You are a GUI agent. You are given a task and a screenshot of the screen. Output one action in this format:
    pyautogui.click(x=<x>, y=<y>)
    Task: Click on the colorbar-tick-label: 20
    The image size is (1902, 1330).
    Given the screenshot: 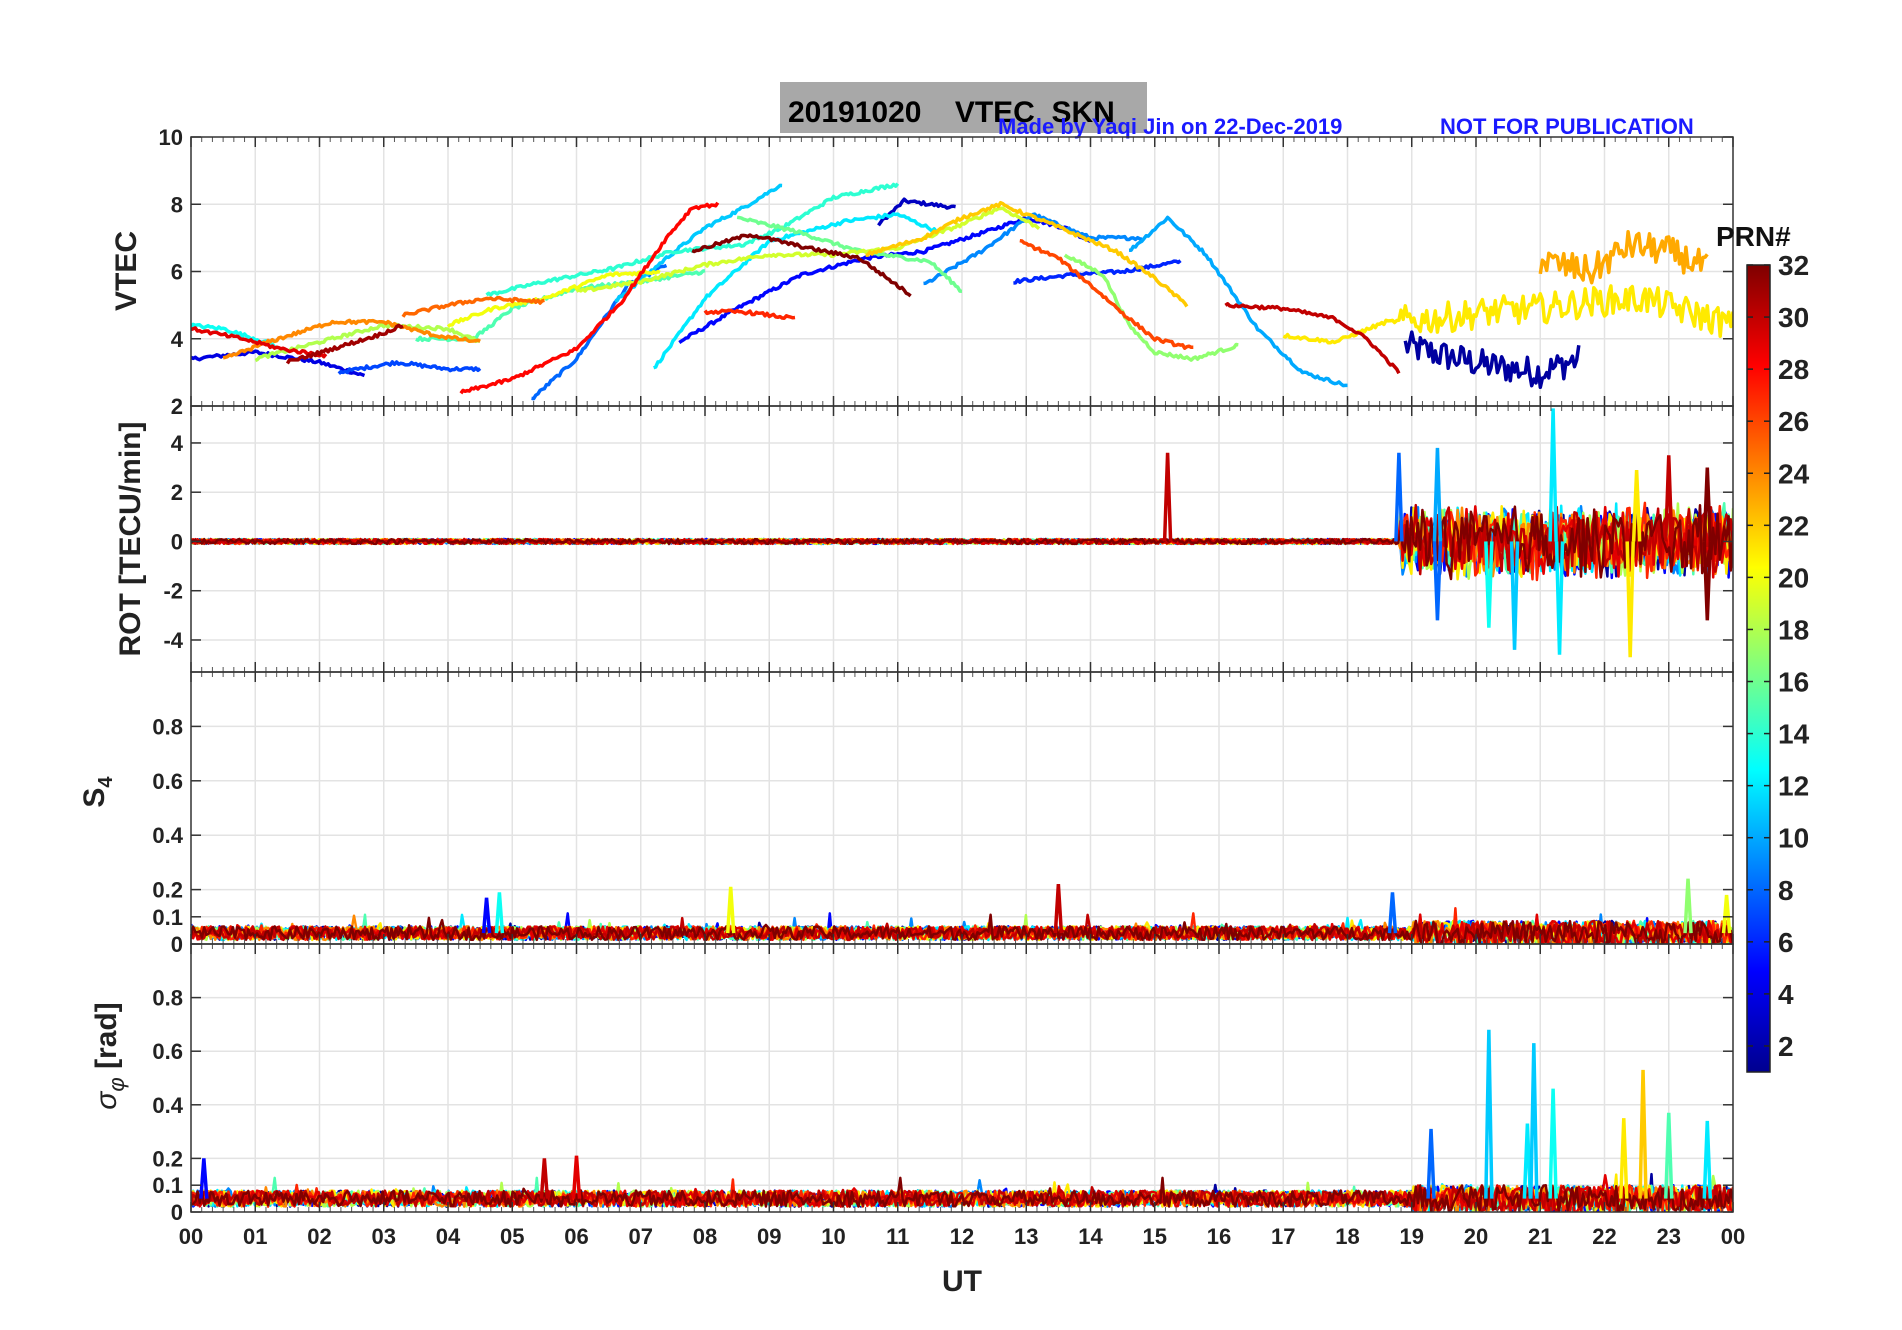 What is the action you would take?
    pyautogui.click(x=1793, y=577)
    